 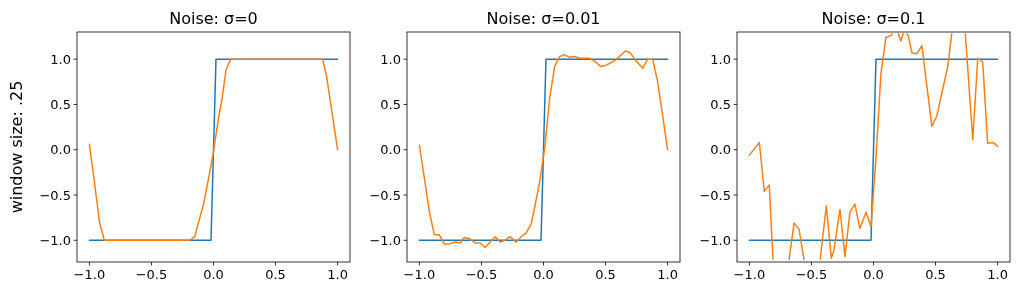 I want to click on chart-title: Noise: σ=0, so click(x=213, y=18).